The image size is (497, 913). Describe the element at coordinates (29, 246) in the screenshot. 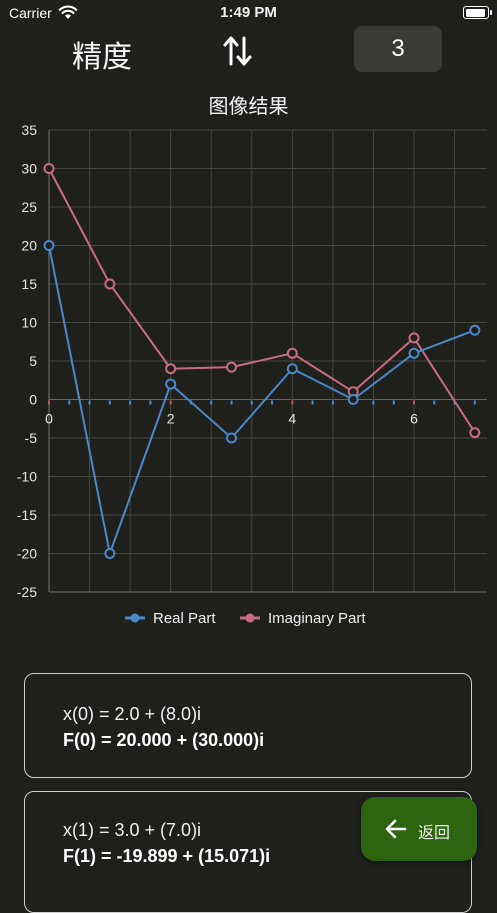

I see `y-tick-label: 20` at that location.